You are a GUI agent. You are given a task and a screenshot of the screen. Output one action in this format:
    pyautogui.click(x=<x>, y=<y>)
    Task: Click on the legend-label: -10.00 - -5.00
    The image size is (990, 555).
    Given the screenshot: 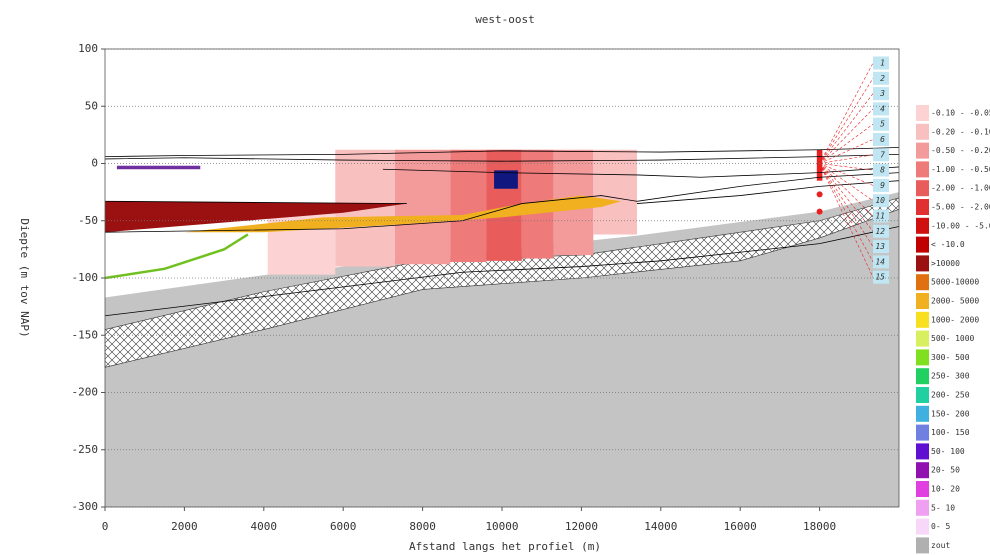 What is the action you would take?
    pyautogui.click(x=960, y=225)
    